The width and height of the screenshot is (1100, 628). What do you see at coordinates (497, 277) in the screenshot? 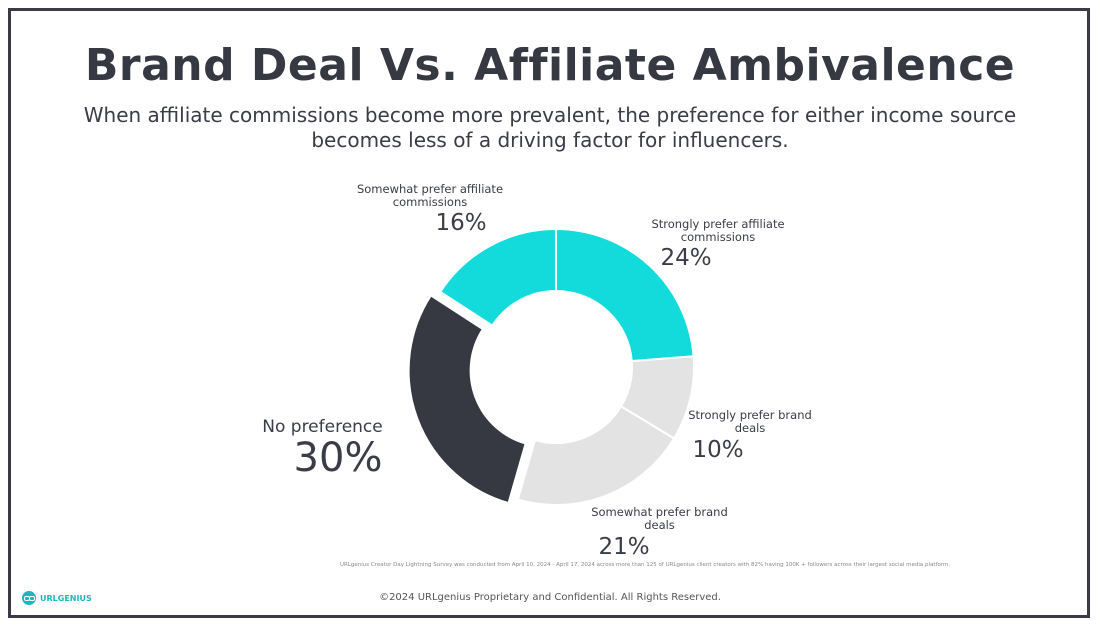
I see `donut-slice-somewhat-affiliate` at bounding box center [497, 277].